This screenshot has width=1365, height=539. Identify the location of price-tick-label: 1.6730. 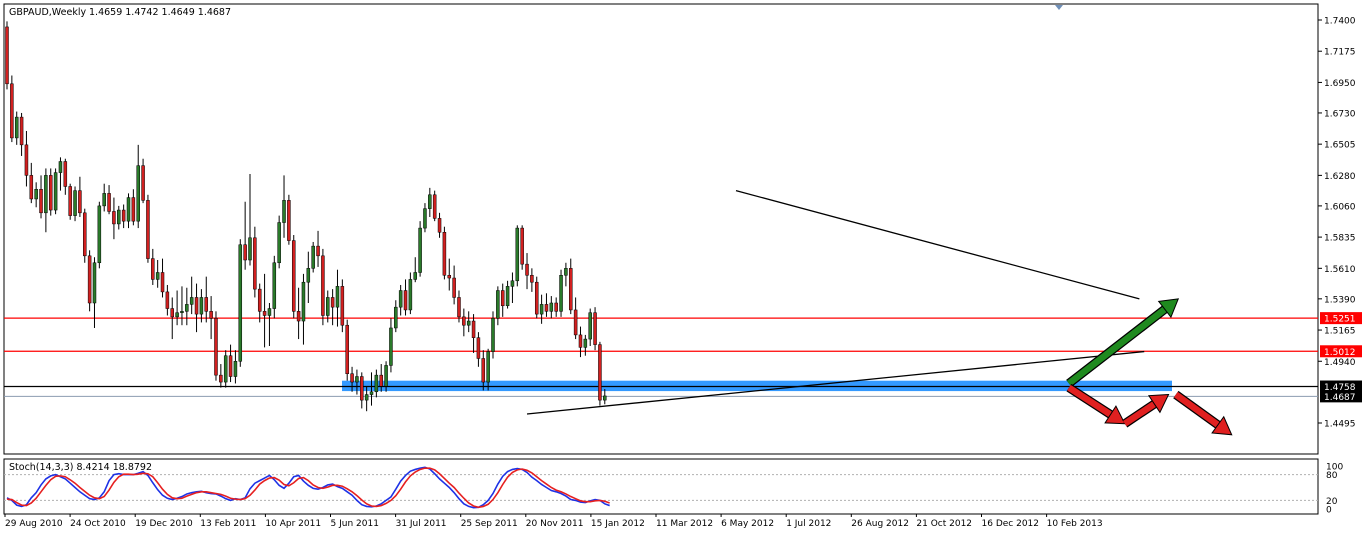
(1340, 114).